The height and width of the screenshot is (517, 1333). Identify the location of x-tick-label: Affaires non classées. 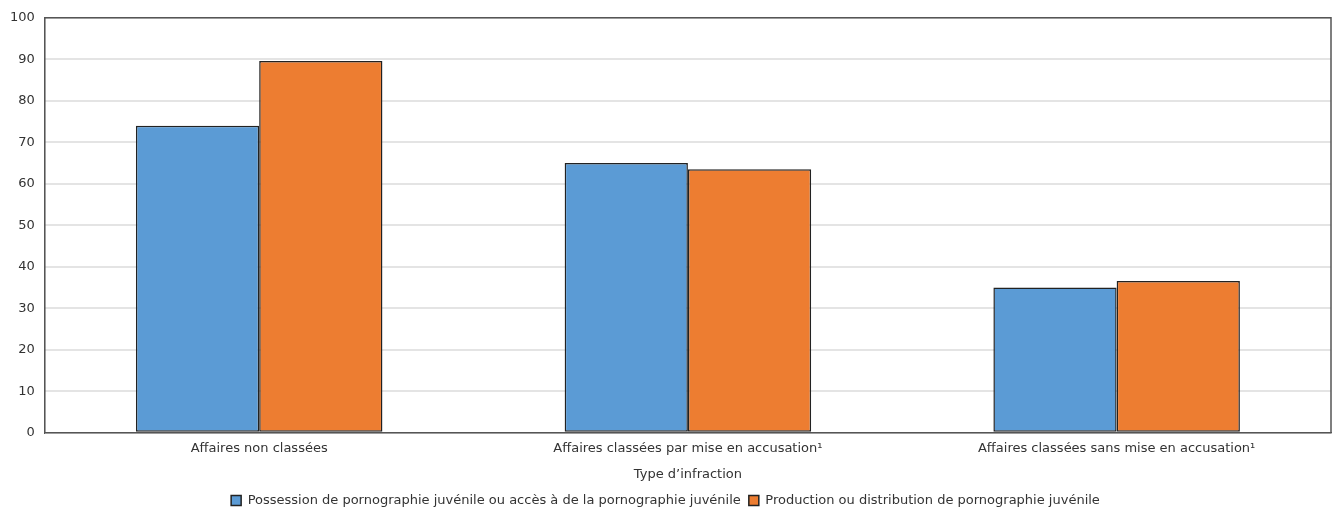
(259, 447).